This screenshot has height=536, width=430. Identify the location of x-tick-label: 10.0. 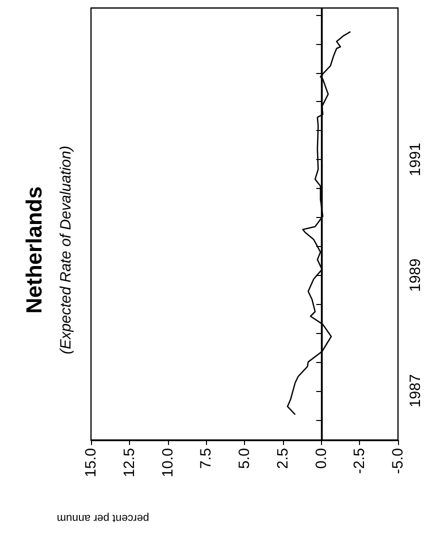
(167, 463).